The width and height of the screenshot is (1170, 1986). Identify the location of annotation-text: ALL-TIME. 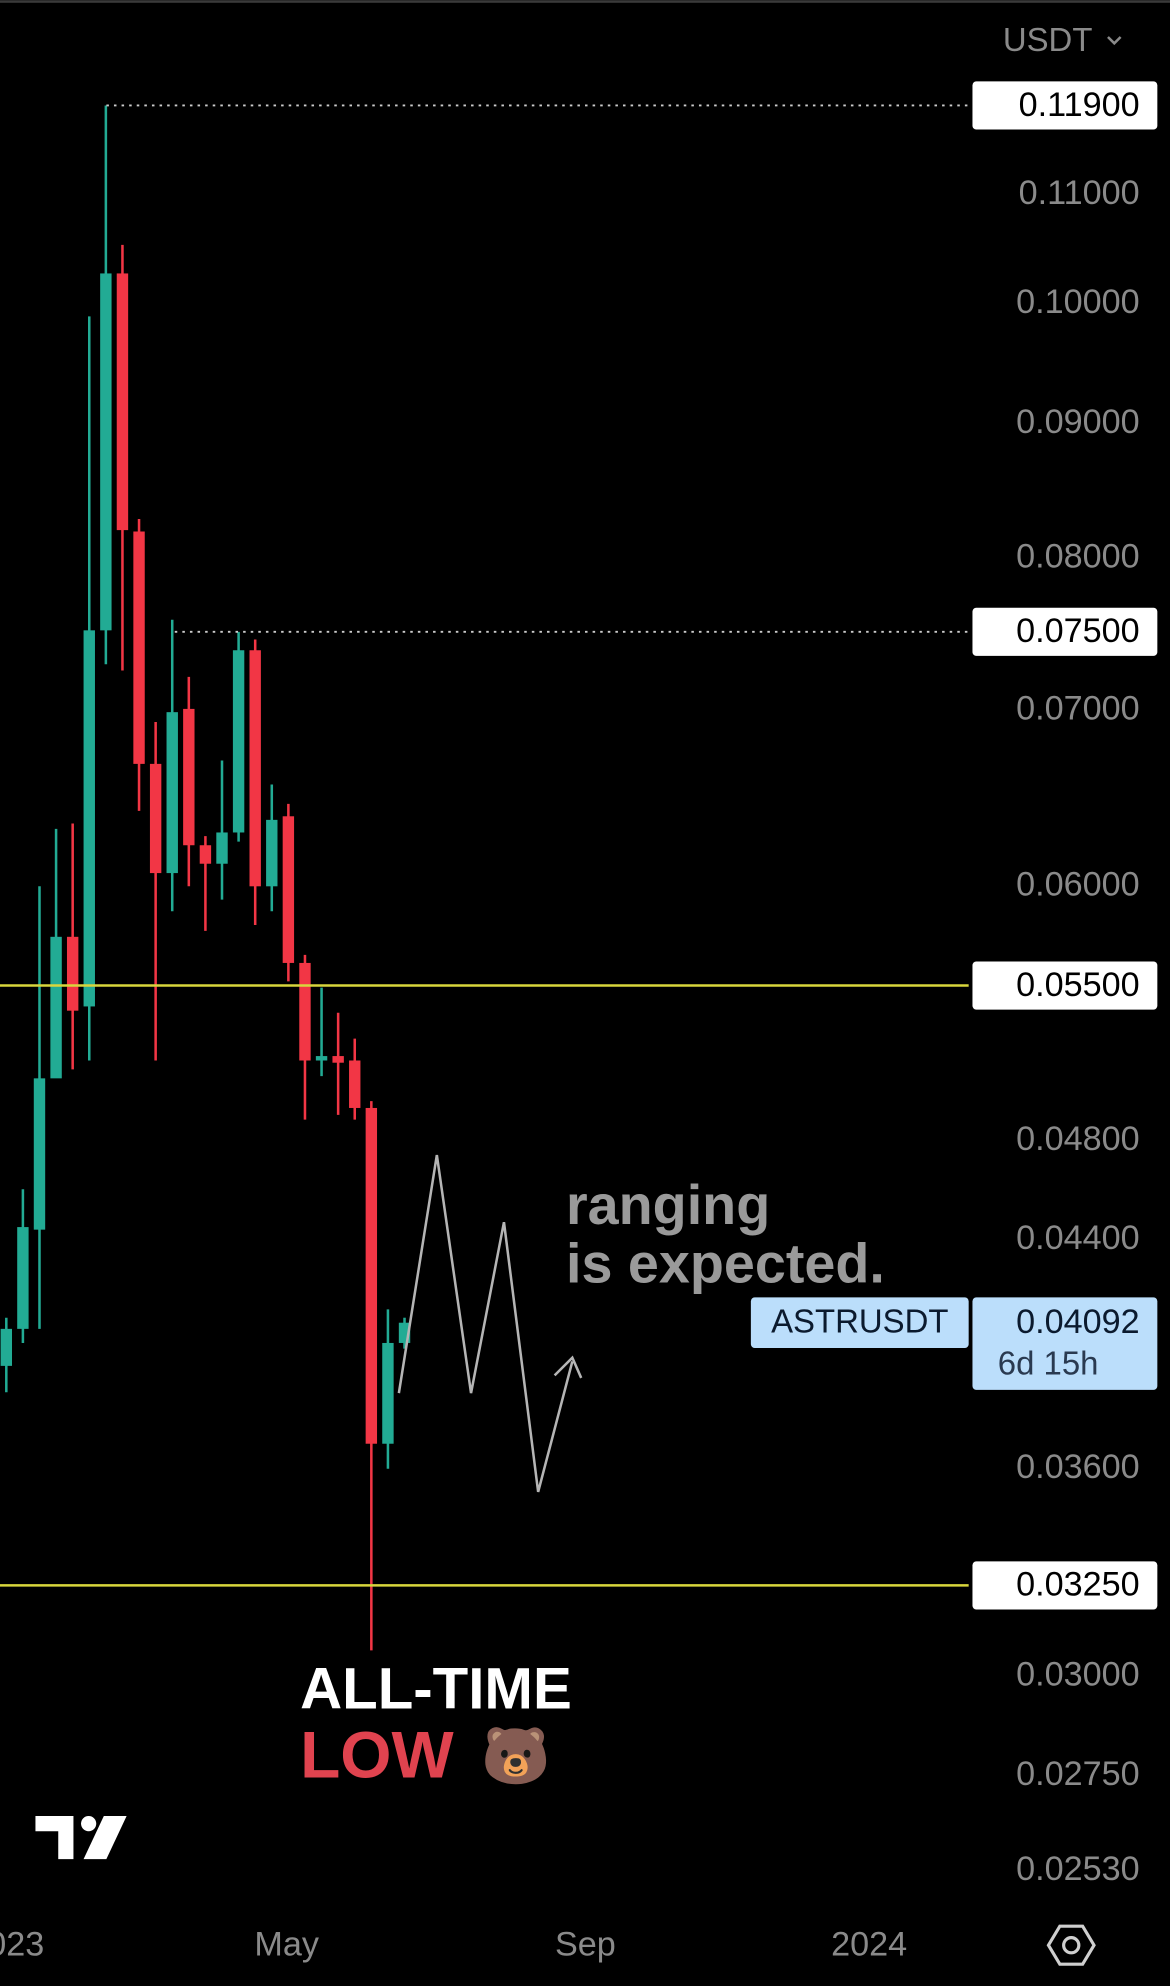
(436, 1689).